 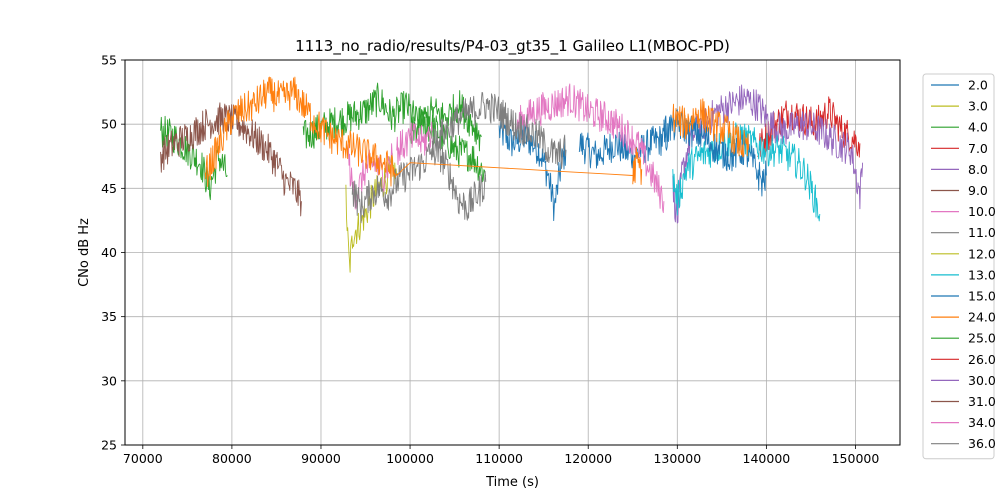 What do you see at coordinates (109, 252) in the screenshot?
I see `y-tick-label: 40` at bounding box center [109, 252].